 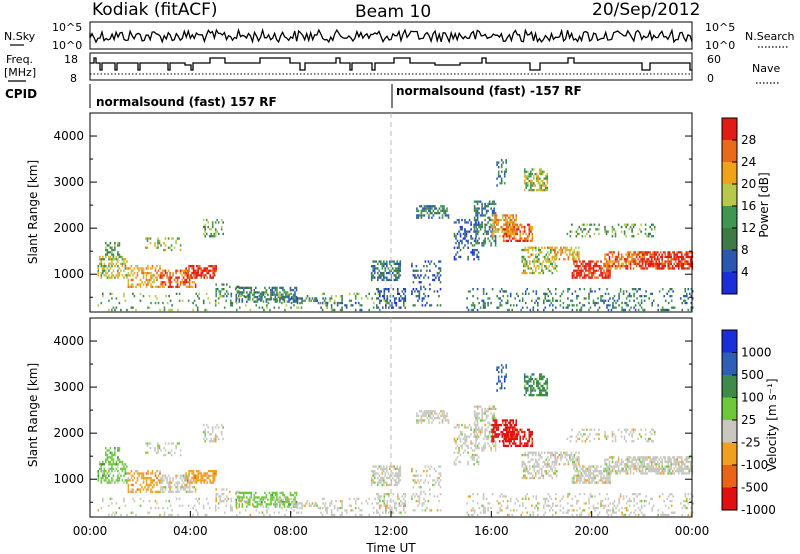 What do you see at coordinates (73, 78) in the screenshot?
I see `freq-tick-bottom: 8` at bounding box center [73, 78].